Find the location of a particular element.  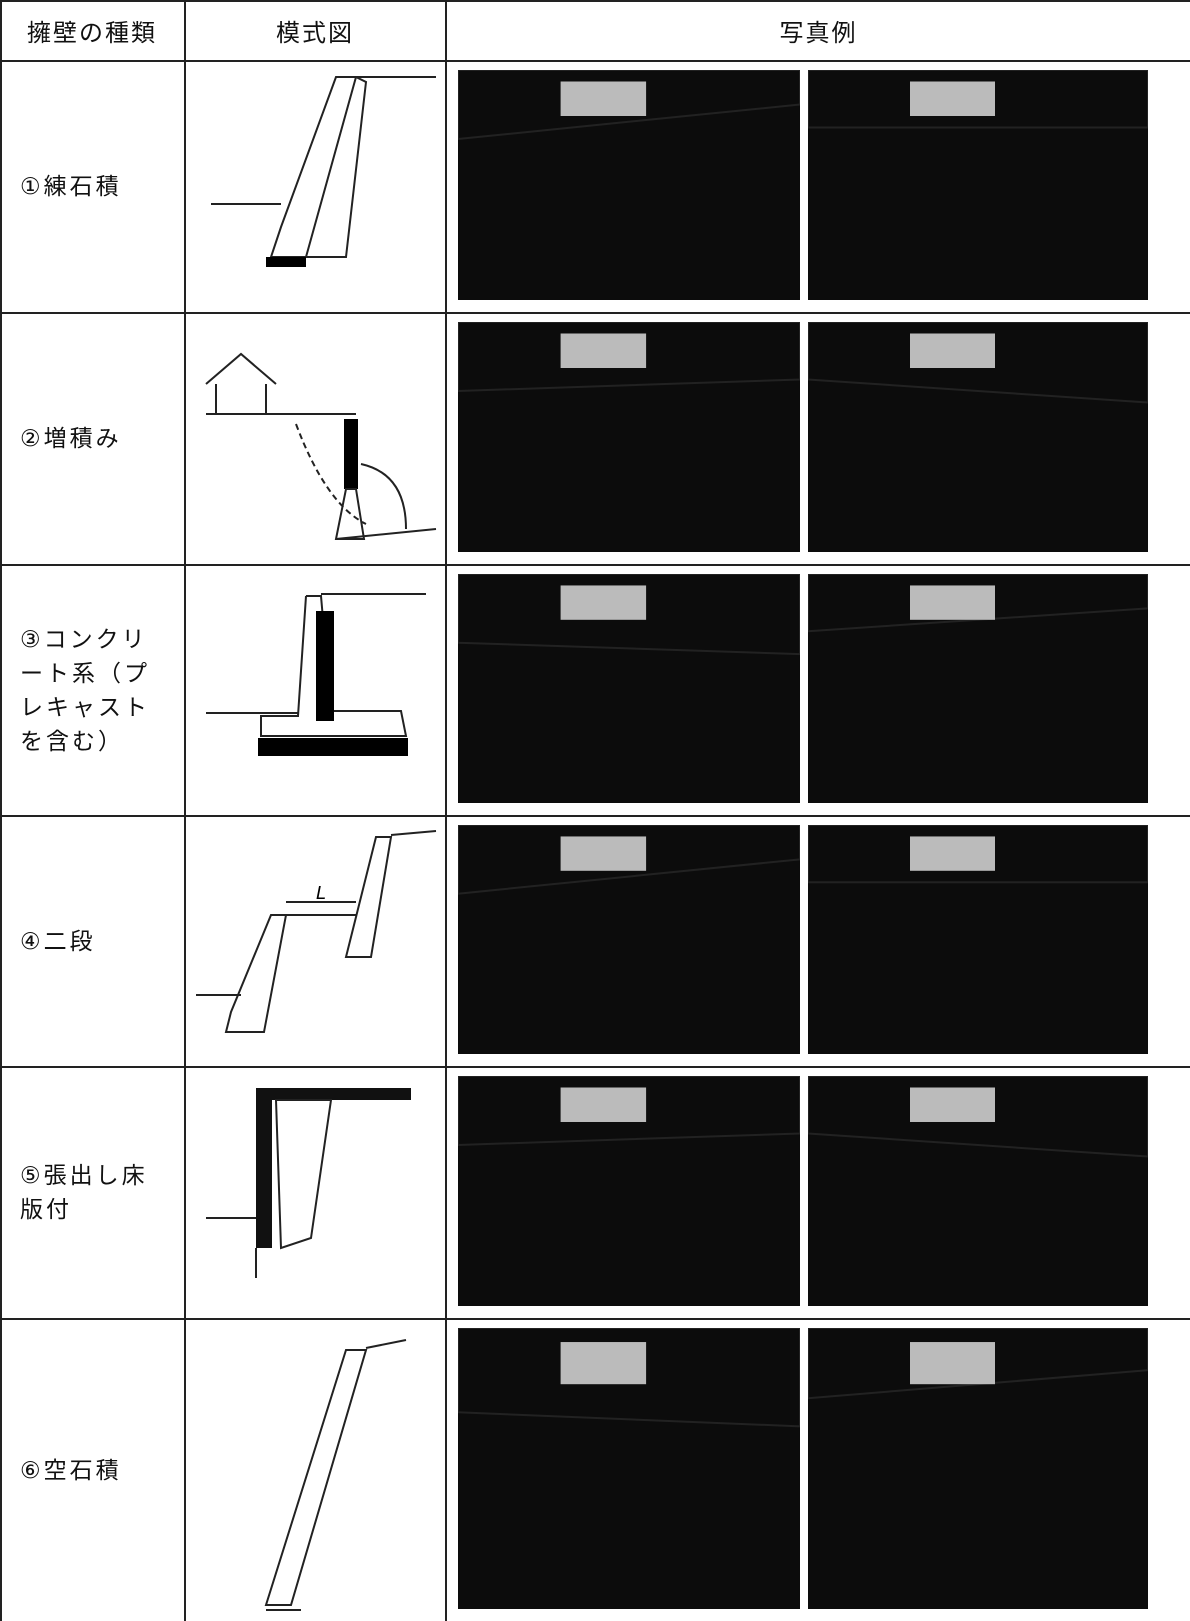

wall-type: ②増積み is located at coordinates (71, 439).